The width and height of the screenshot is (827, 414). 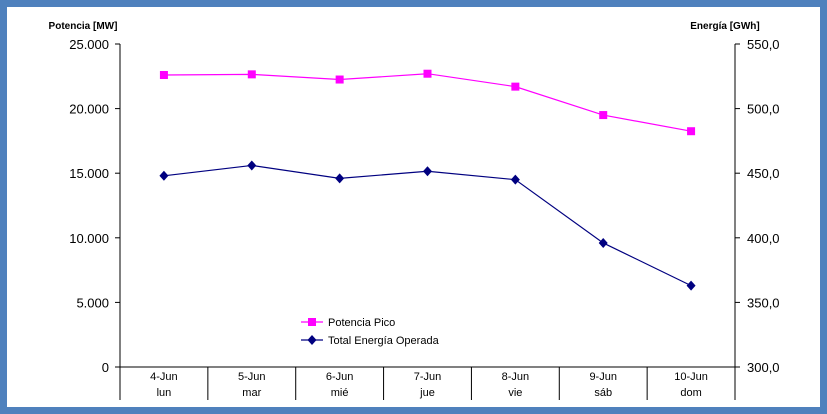 What do you see at coordinates (763, 44) in the screenshot?
I see `right-tick-label: 550,0` at bounding box center [763, 44].